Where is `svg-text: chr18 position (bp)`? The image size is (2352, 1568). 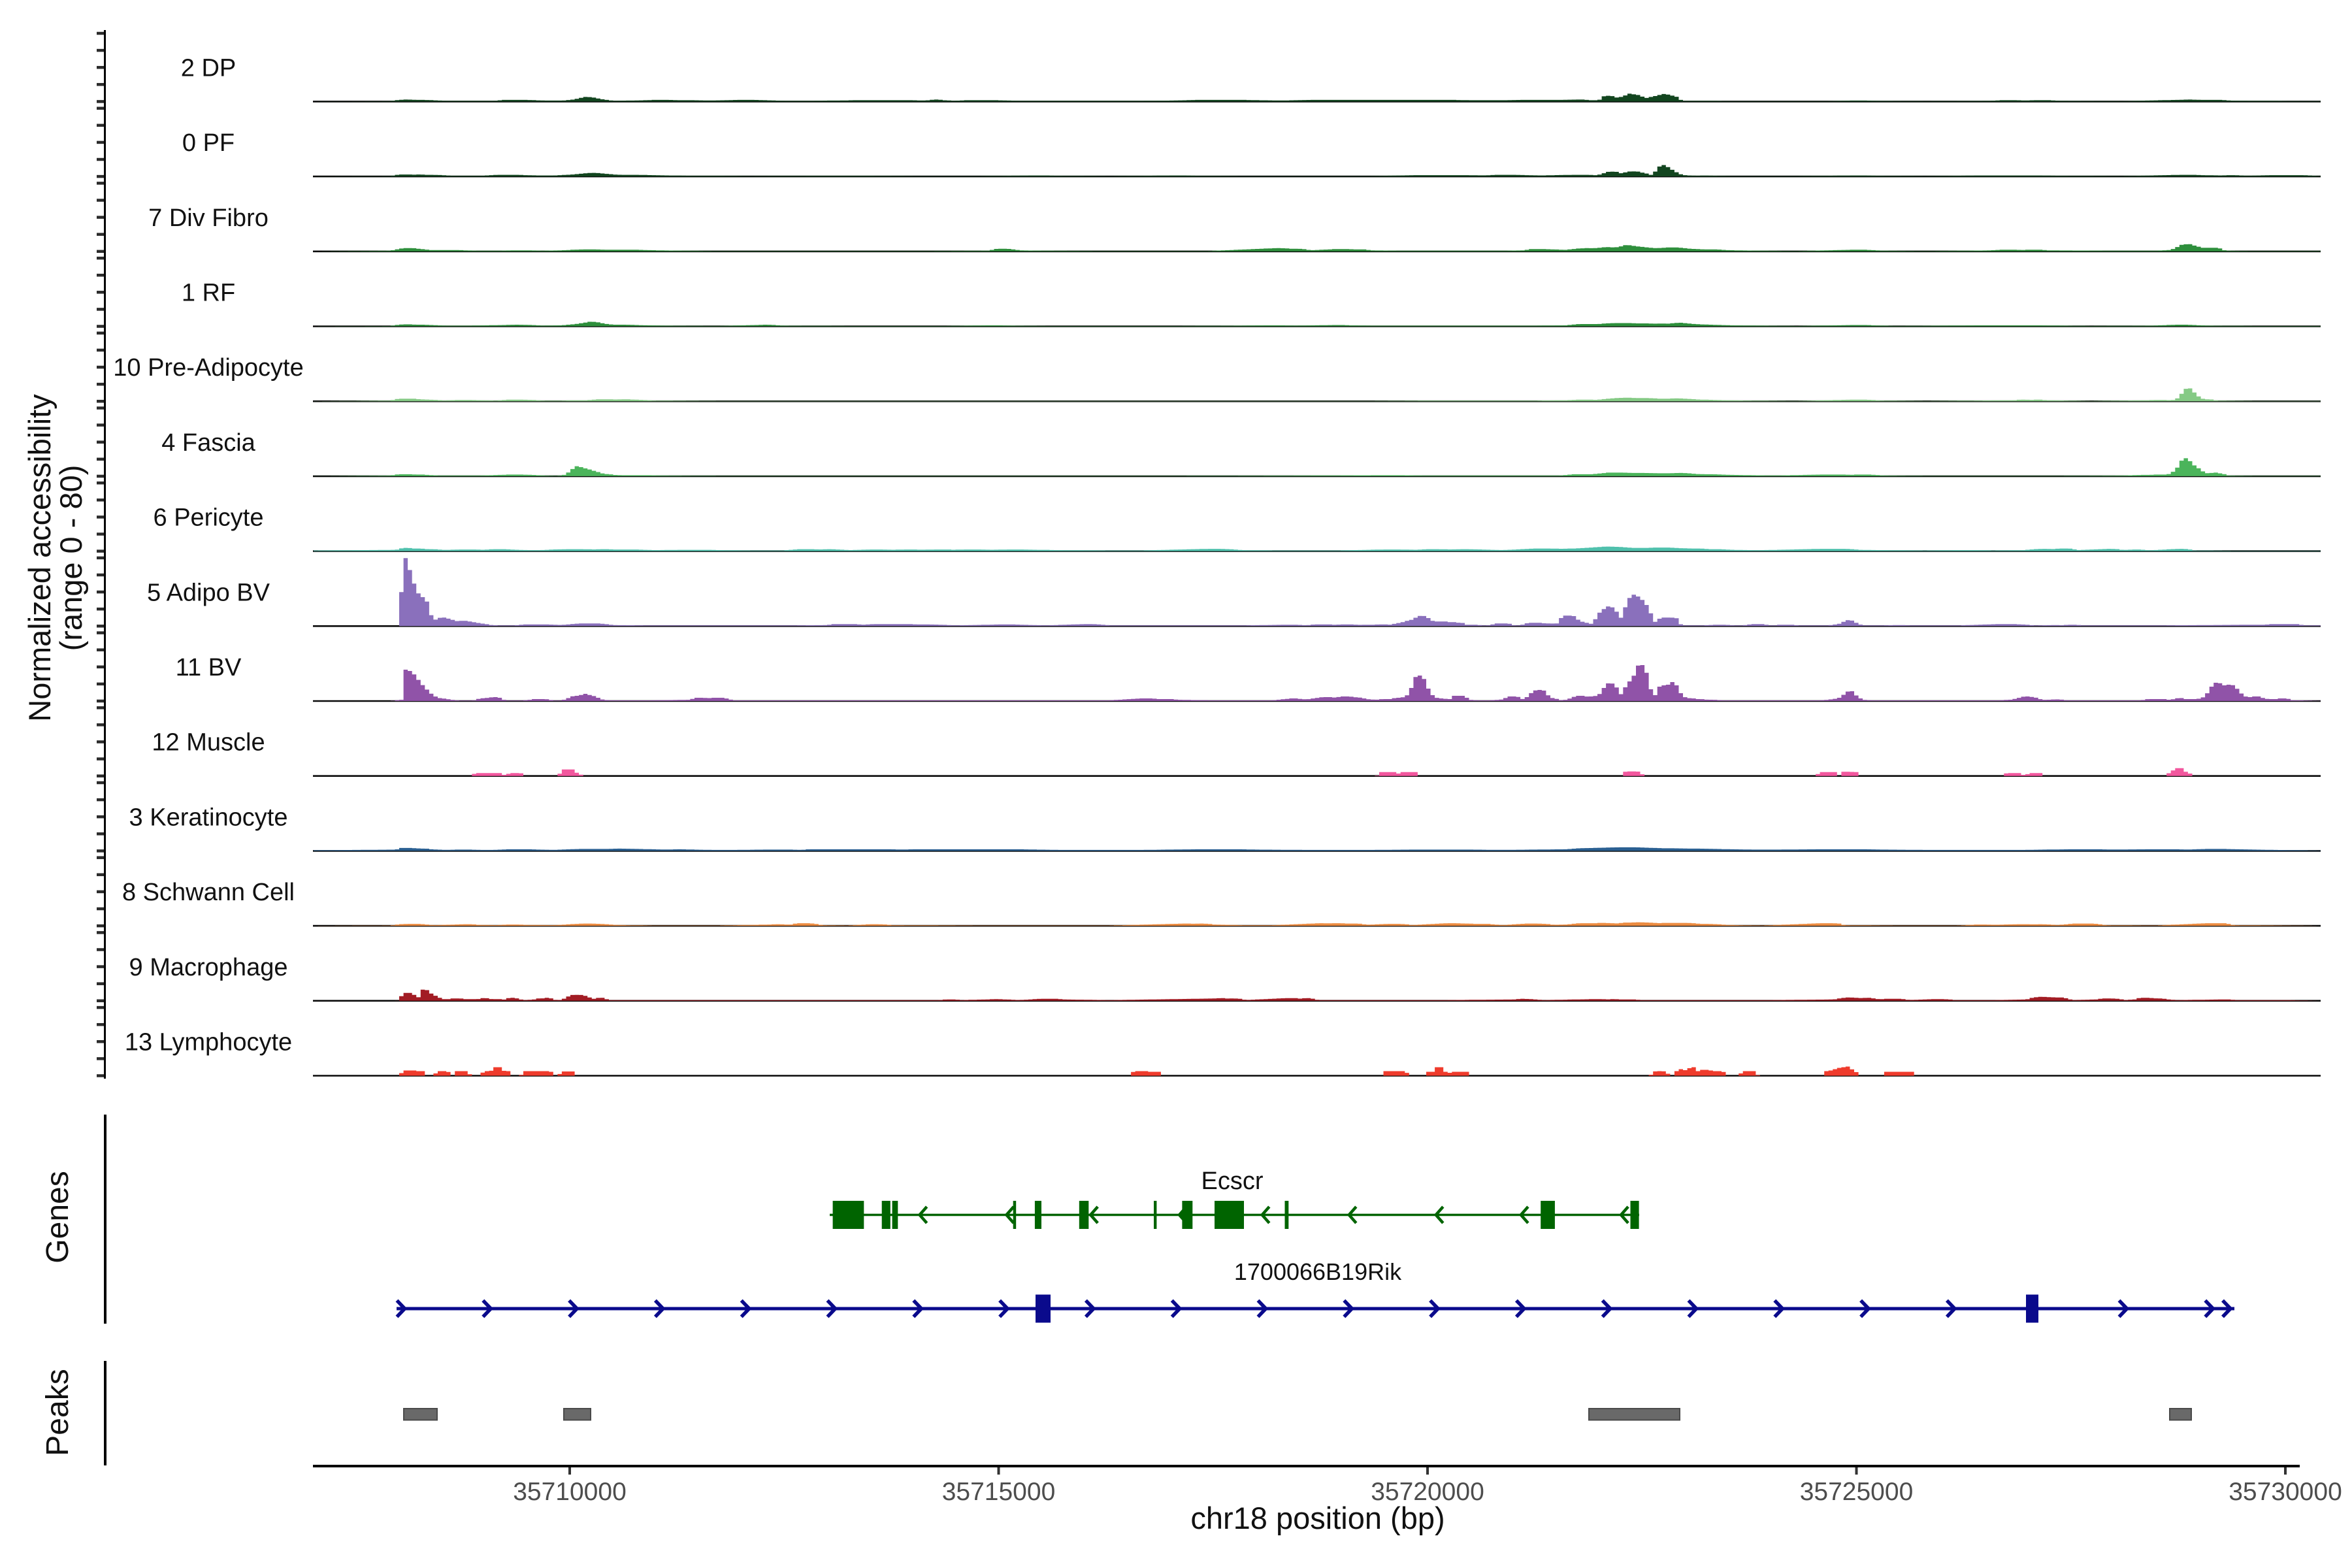
svg-text: chr18 position (bp) is located at coordinates (1317, 1518).